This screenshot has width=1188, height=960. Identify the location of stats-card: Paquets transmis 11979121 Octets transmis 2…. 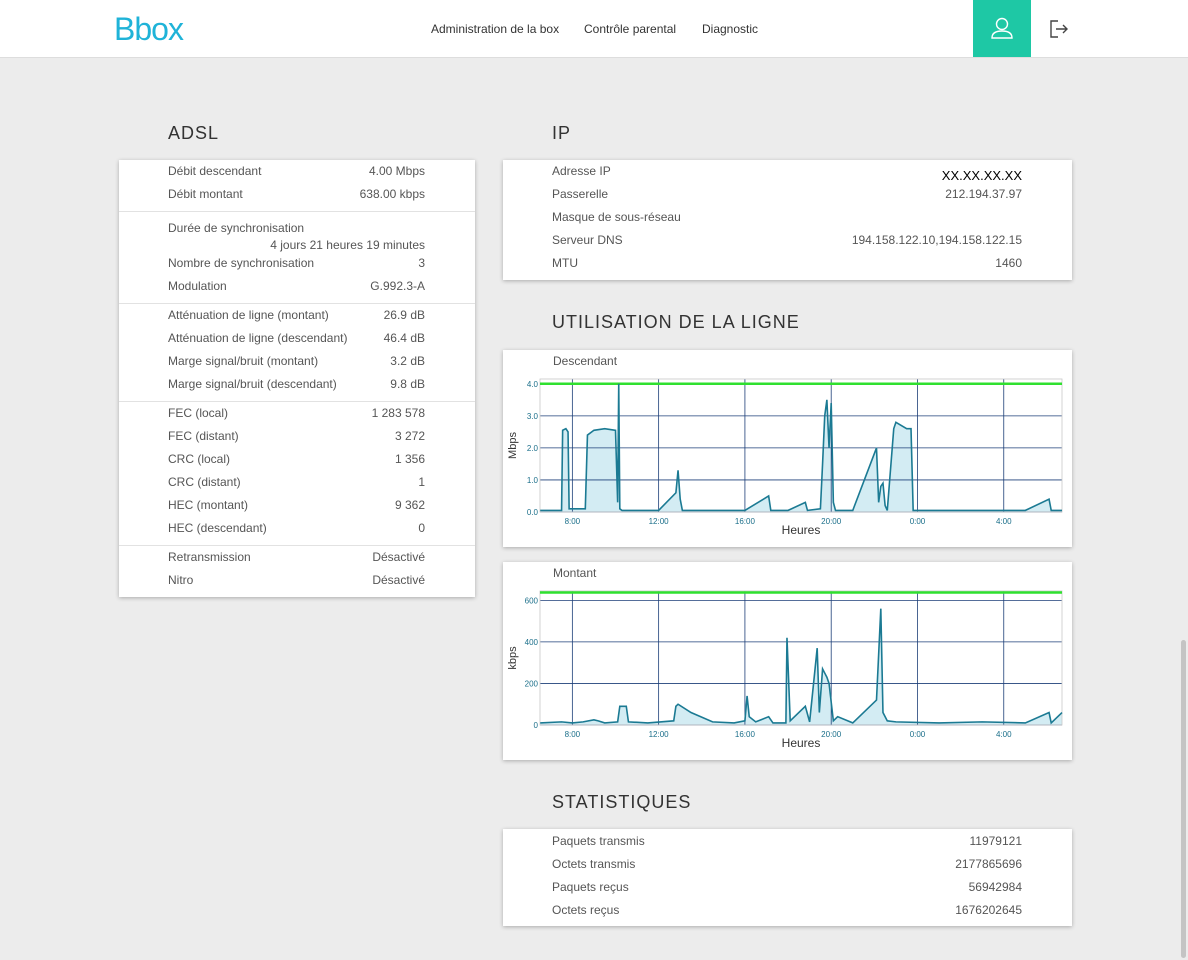
(787, 877).